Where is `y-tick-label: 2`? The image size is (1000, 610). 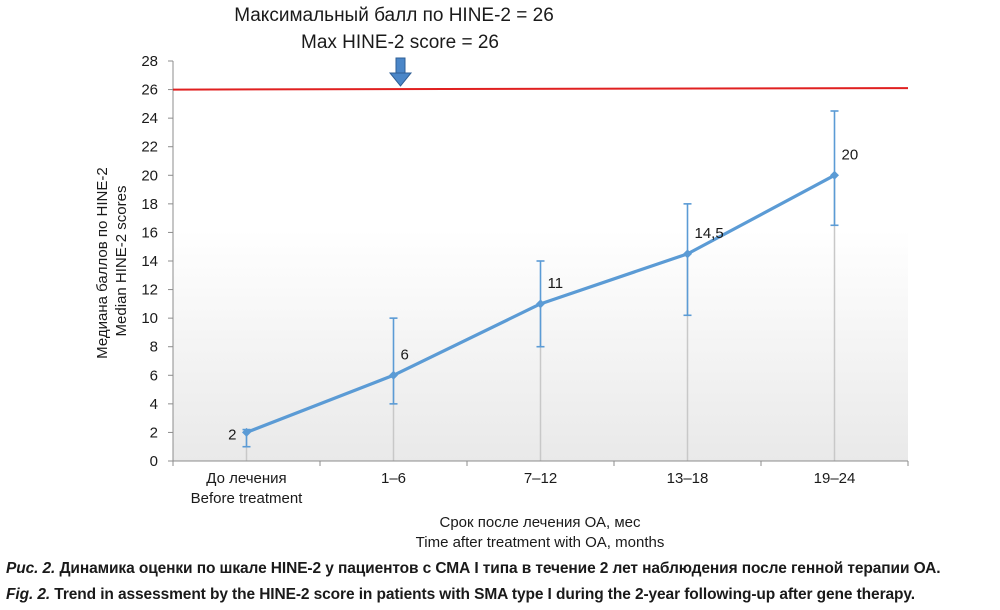 y-tick-label: 2 is located at coordinates (154, 432).